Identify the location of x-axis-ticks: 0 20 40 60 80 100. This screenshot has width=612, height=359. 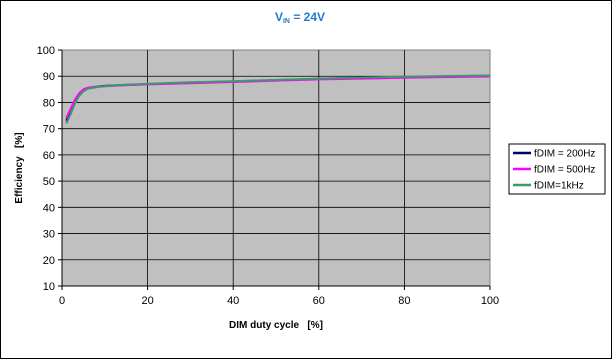
(279, 296).